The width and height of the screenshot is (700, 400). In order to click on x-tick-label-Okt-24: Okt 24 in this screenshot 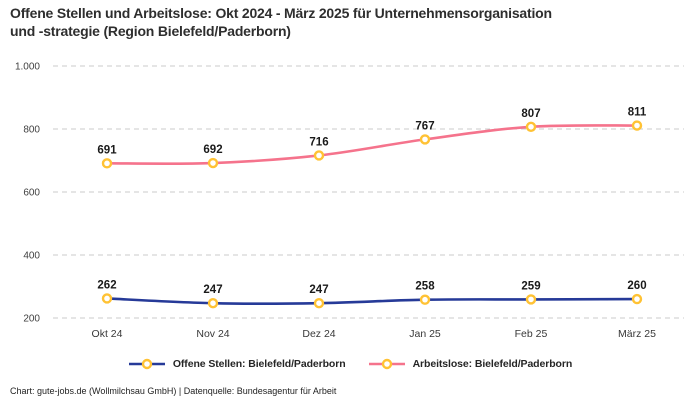, I will do `click(107, 334)`.